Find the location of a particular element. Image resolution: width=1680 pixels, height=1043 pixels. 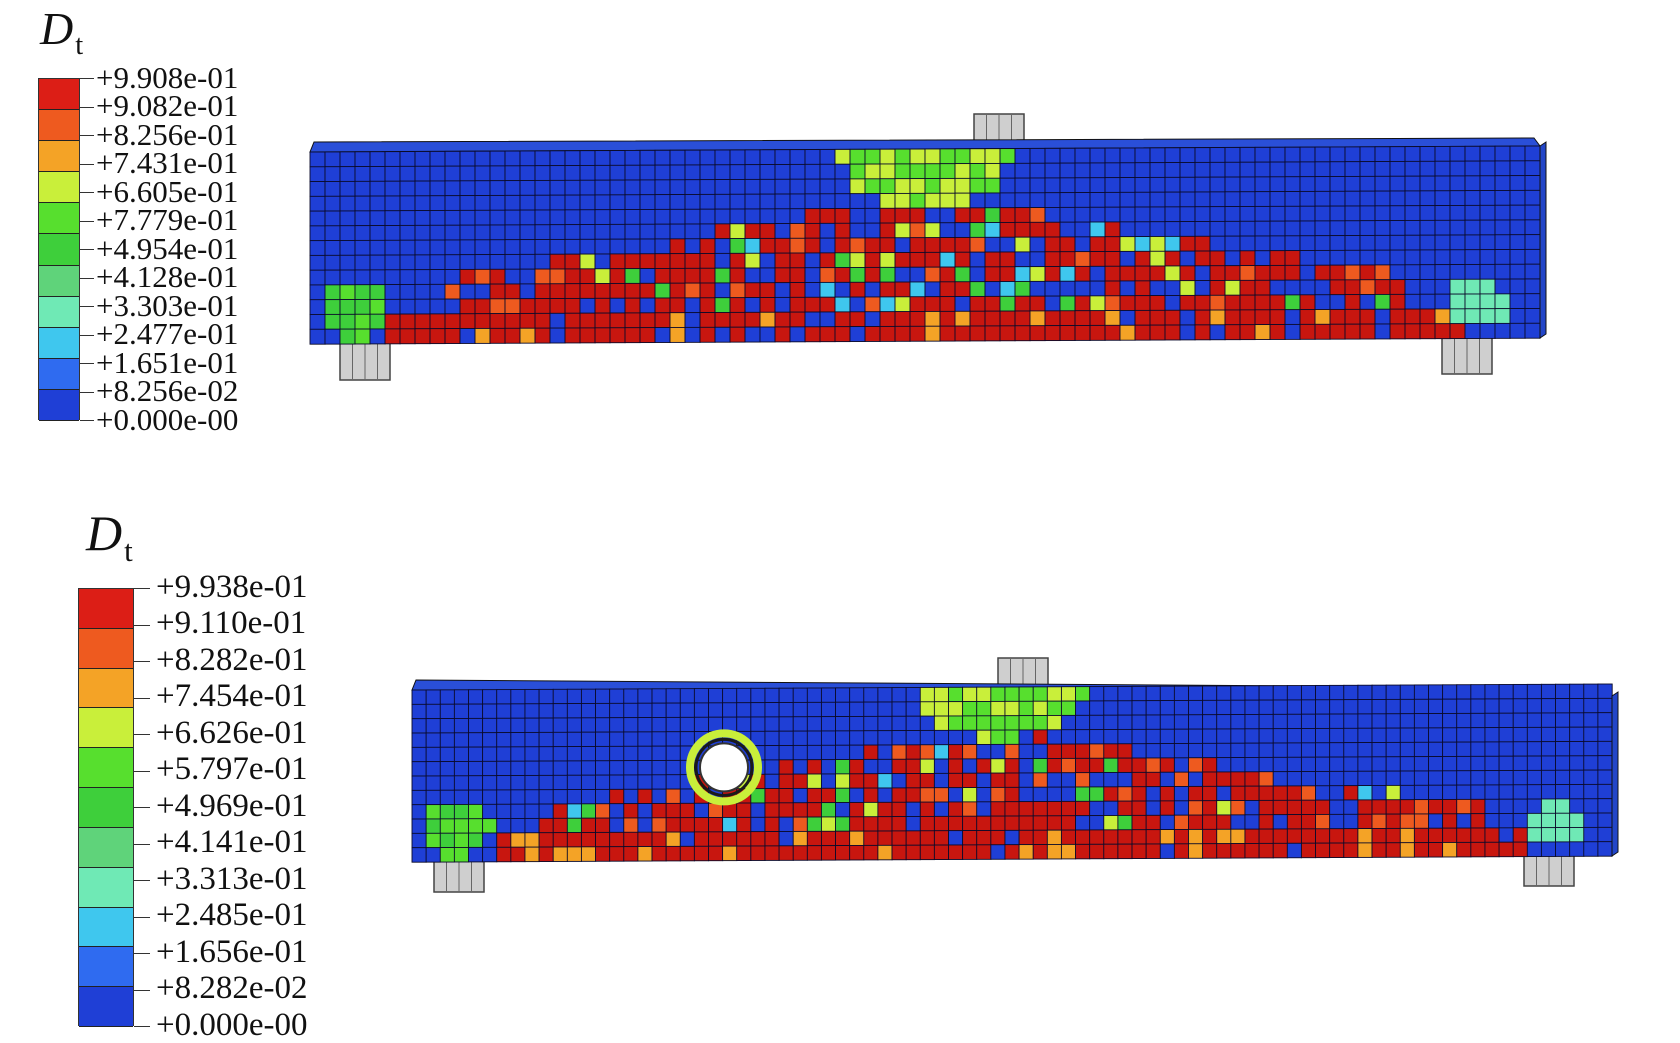

legend-colorbar-top is located at coordinates (59, 249).